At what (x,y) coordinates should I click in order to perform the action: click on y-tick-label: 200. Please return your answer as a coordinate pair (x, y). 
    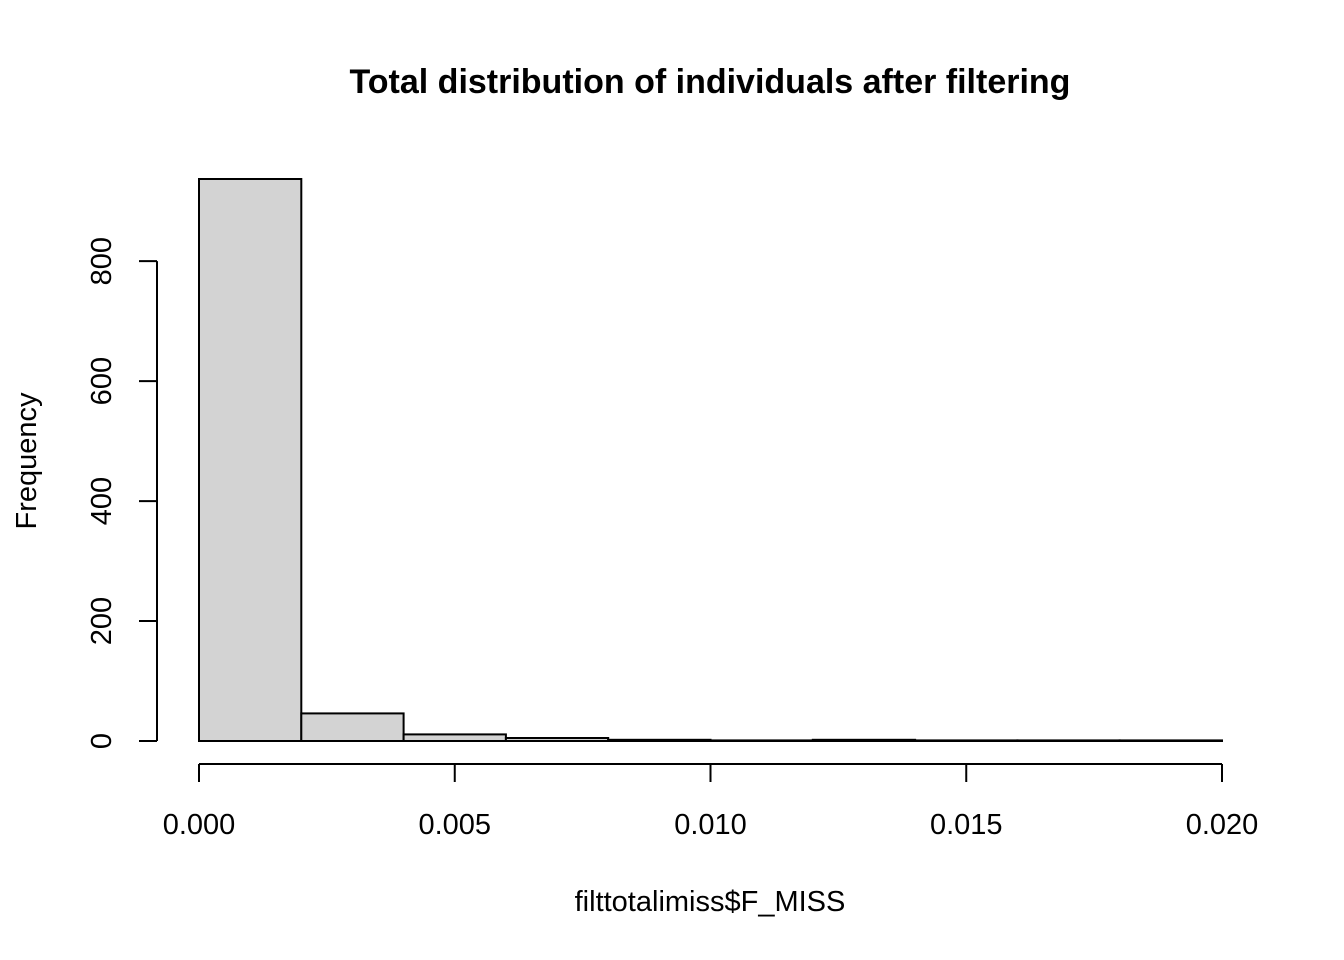
    Looking at the image, I should click on (102, 621).